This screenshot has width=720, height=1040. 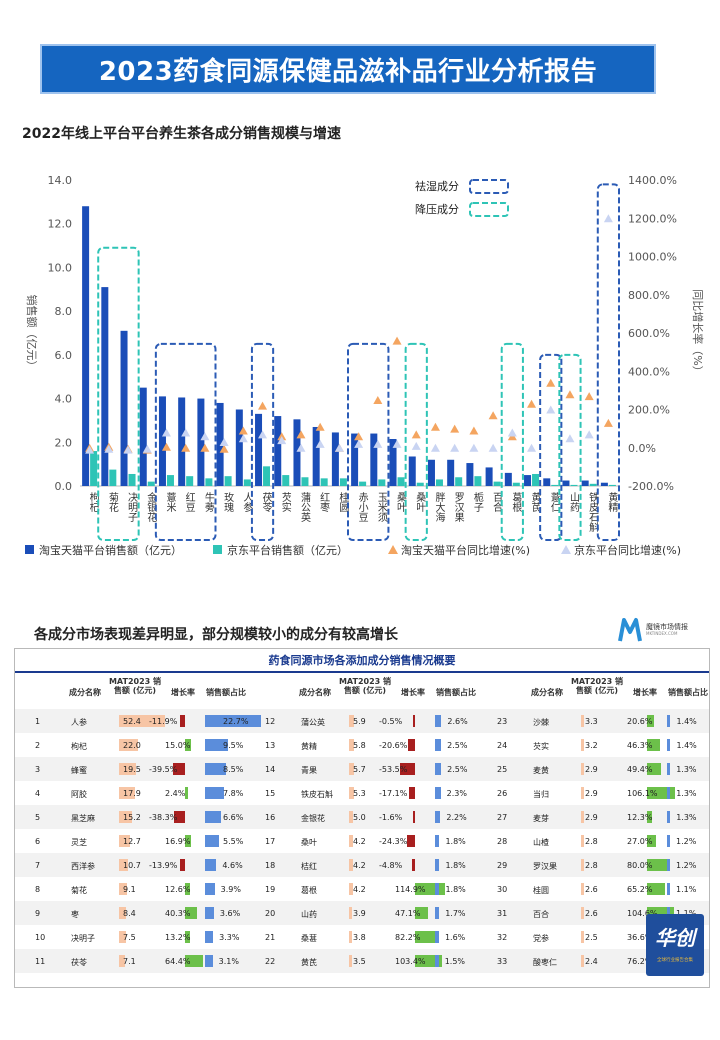 What do you see at coordinates (309, 866) in the screenshot?
I see `ingredient-name: 桔红` at bounding box center [309, 866].